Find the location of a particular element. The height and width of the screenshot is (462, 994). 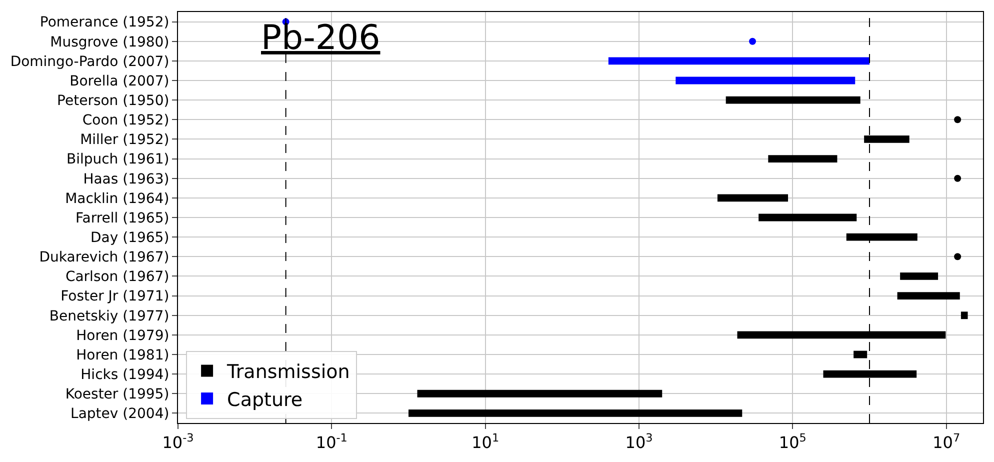

y-tick-label: Koester (1995) is located at coordinates (117, 394).